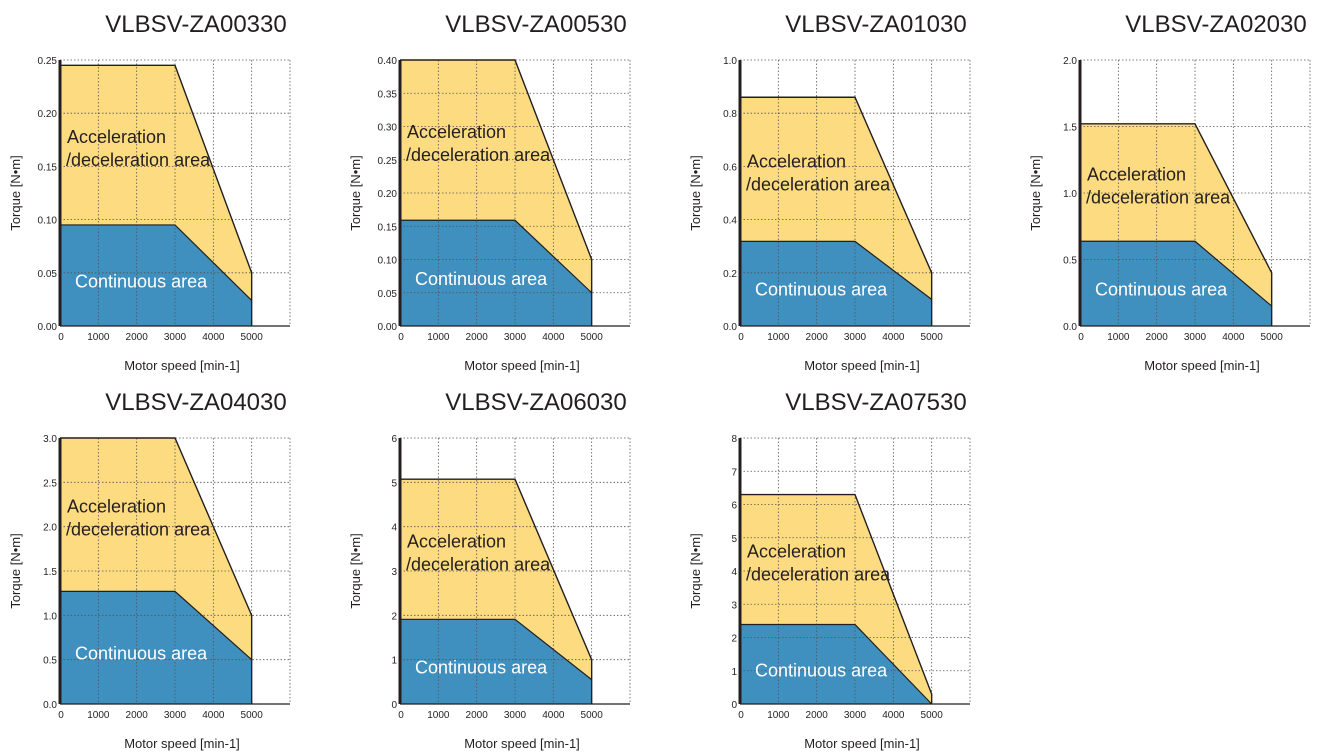  Describe the element at coordinates (1215, 24) in the screenshot. I see `chart-title: VLBSV-ZA02030` at that location.